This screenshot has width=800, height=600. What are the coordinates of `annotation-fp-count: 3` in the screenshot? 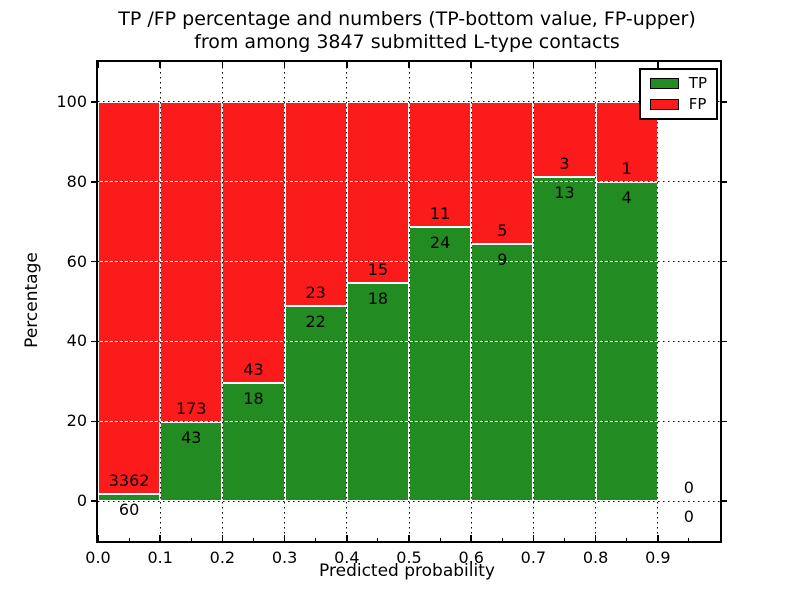 It's located at (564, 163).